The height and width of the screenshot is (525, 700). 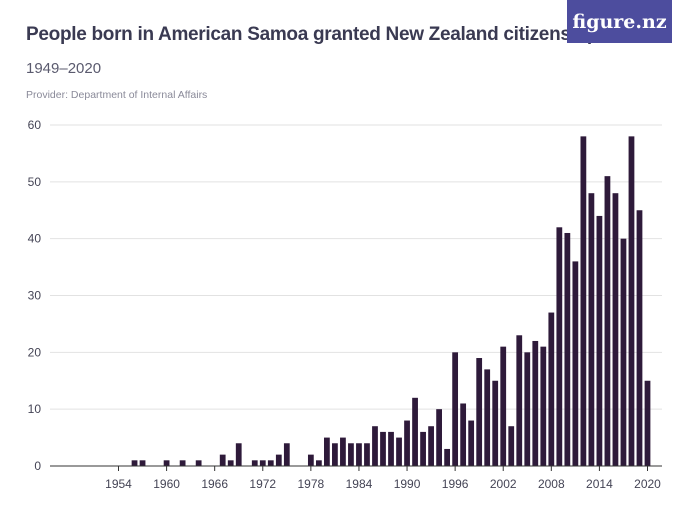 I want to click on y-tick-label: 60, so click(x=35, y=125).